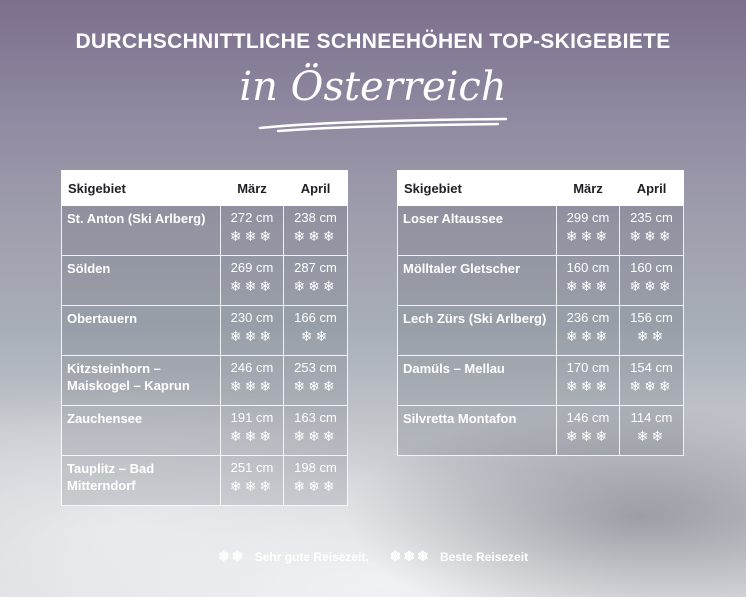  What do you see at coordinates (141, 330) in the screenshot?
I see `skigebiet-name: Obertauern` at bounding box center [141, 330].